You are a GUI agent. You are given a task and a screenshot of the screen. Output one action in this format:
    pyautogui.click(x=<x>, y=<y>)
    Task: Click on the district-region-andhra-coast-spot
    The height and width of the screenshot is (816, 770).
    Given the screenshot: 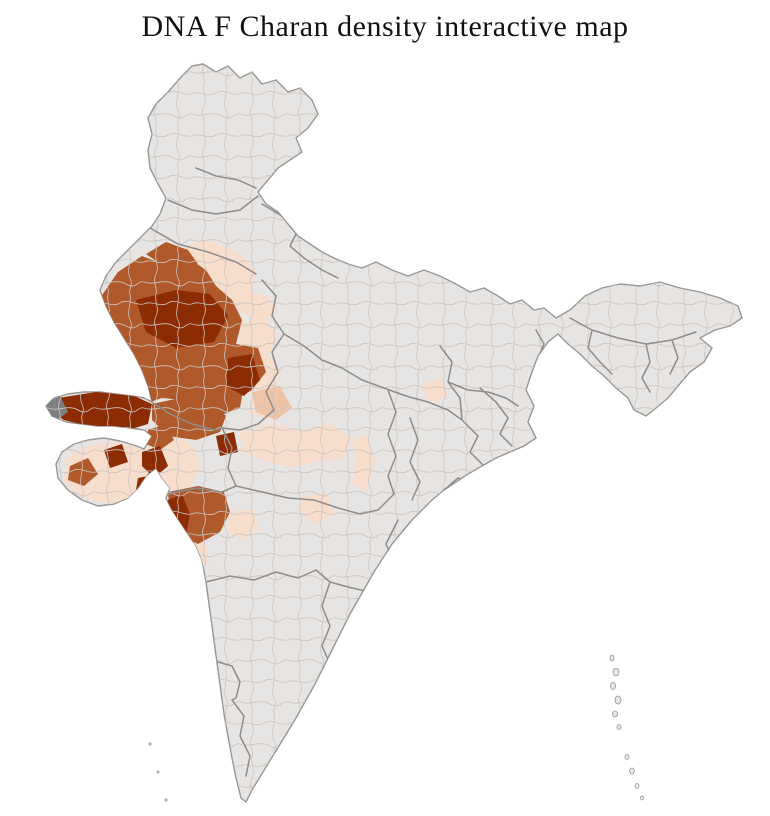 What is the action you would take?
    pyautogui.click(x=333, y=687)
    